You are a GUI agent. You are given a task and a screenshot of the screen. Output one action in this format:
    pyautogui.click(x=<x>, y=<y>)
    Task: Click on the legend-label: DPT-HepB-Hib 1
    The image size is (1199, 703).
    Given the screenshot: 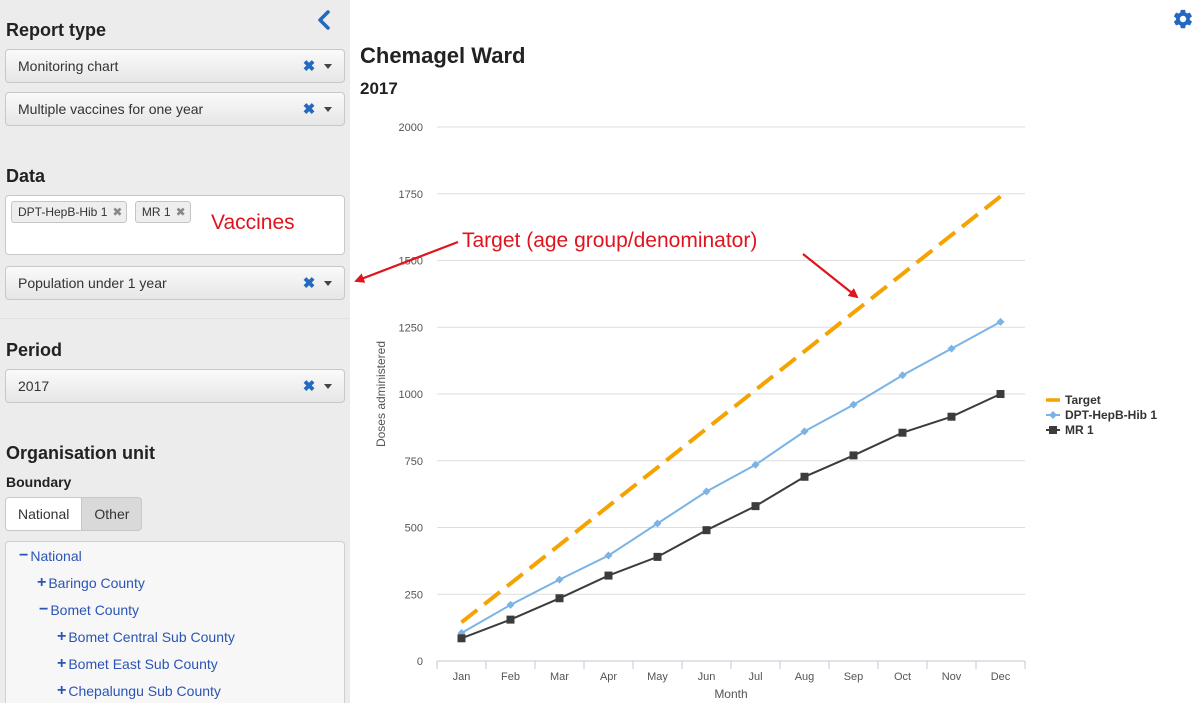 What is the action you would take?
    pyautogui.click(x=1111, y=415)
    